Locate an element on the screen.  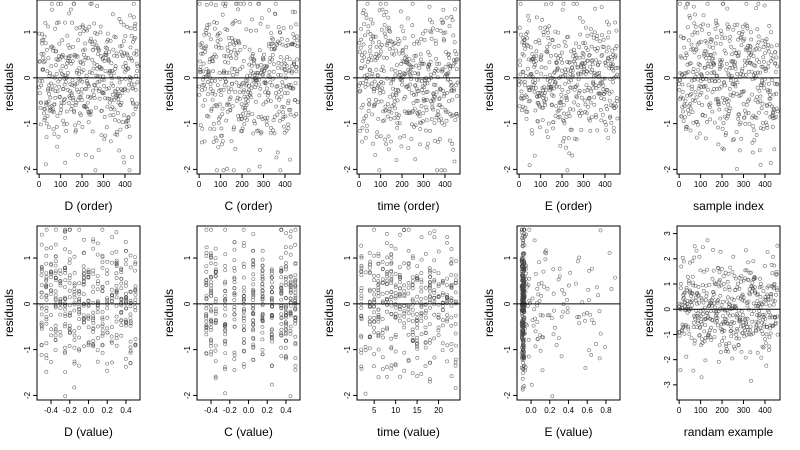
x-tick-label: 0 is located at coordinates (679, 410).